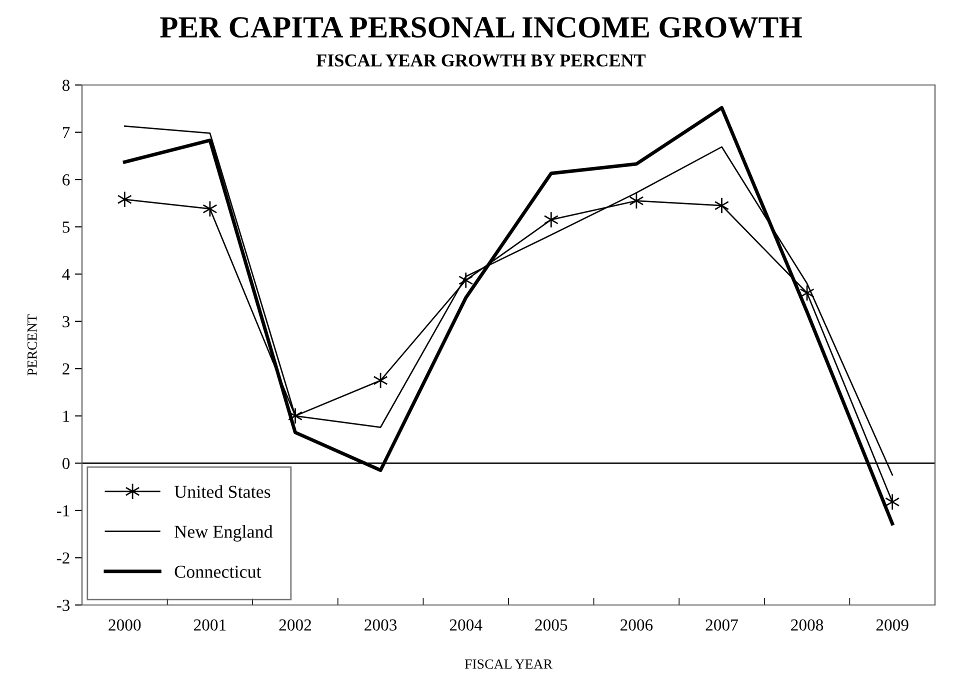  What do you see at coordinates (636, 625) in the screenshot?
I see `x-tick-label: 2006` at bounding box center [636, 625].